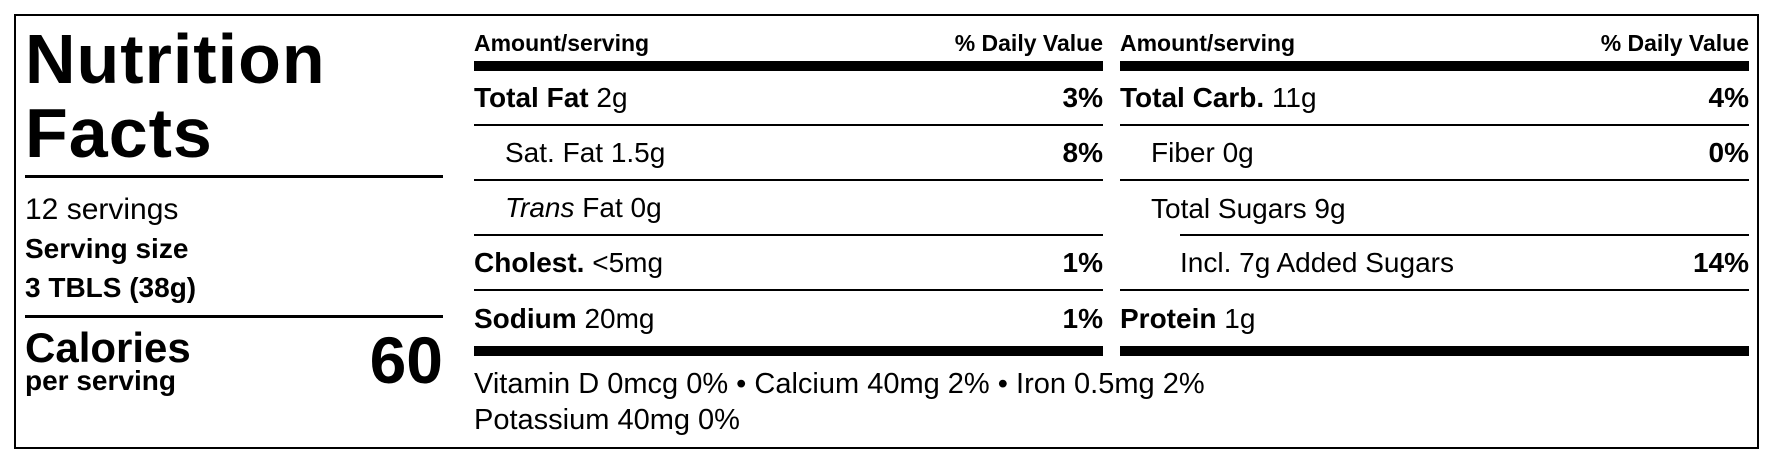  Describe the element at coordinates (1082, 97) in the screenshot. I see `daily-value: 3%` at that location.